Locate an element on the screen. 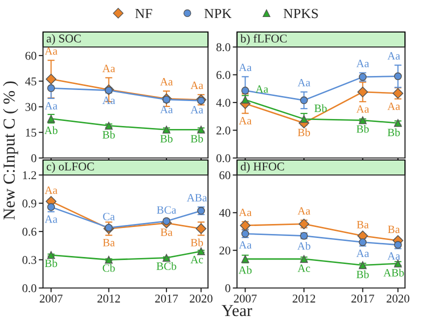  chart-title: d) HFOC is located at coordinates (262, 167).